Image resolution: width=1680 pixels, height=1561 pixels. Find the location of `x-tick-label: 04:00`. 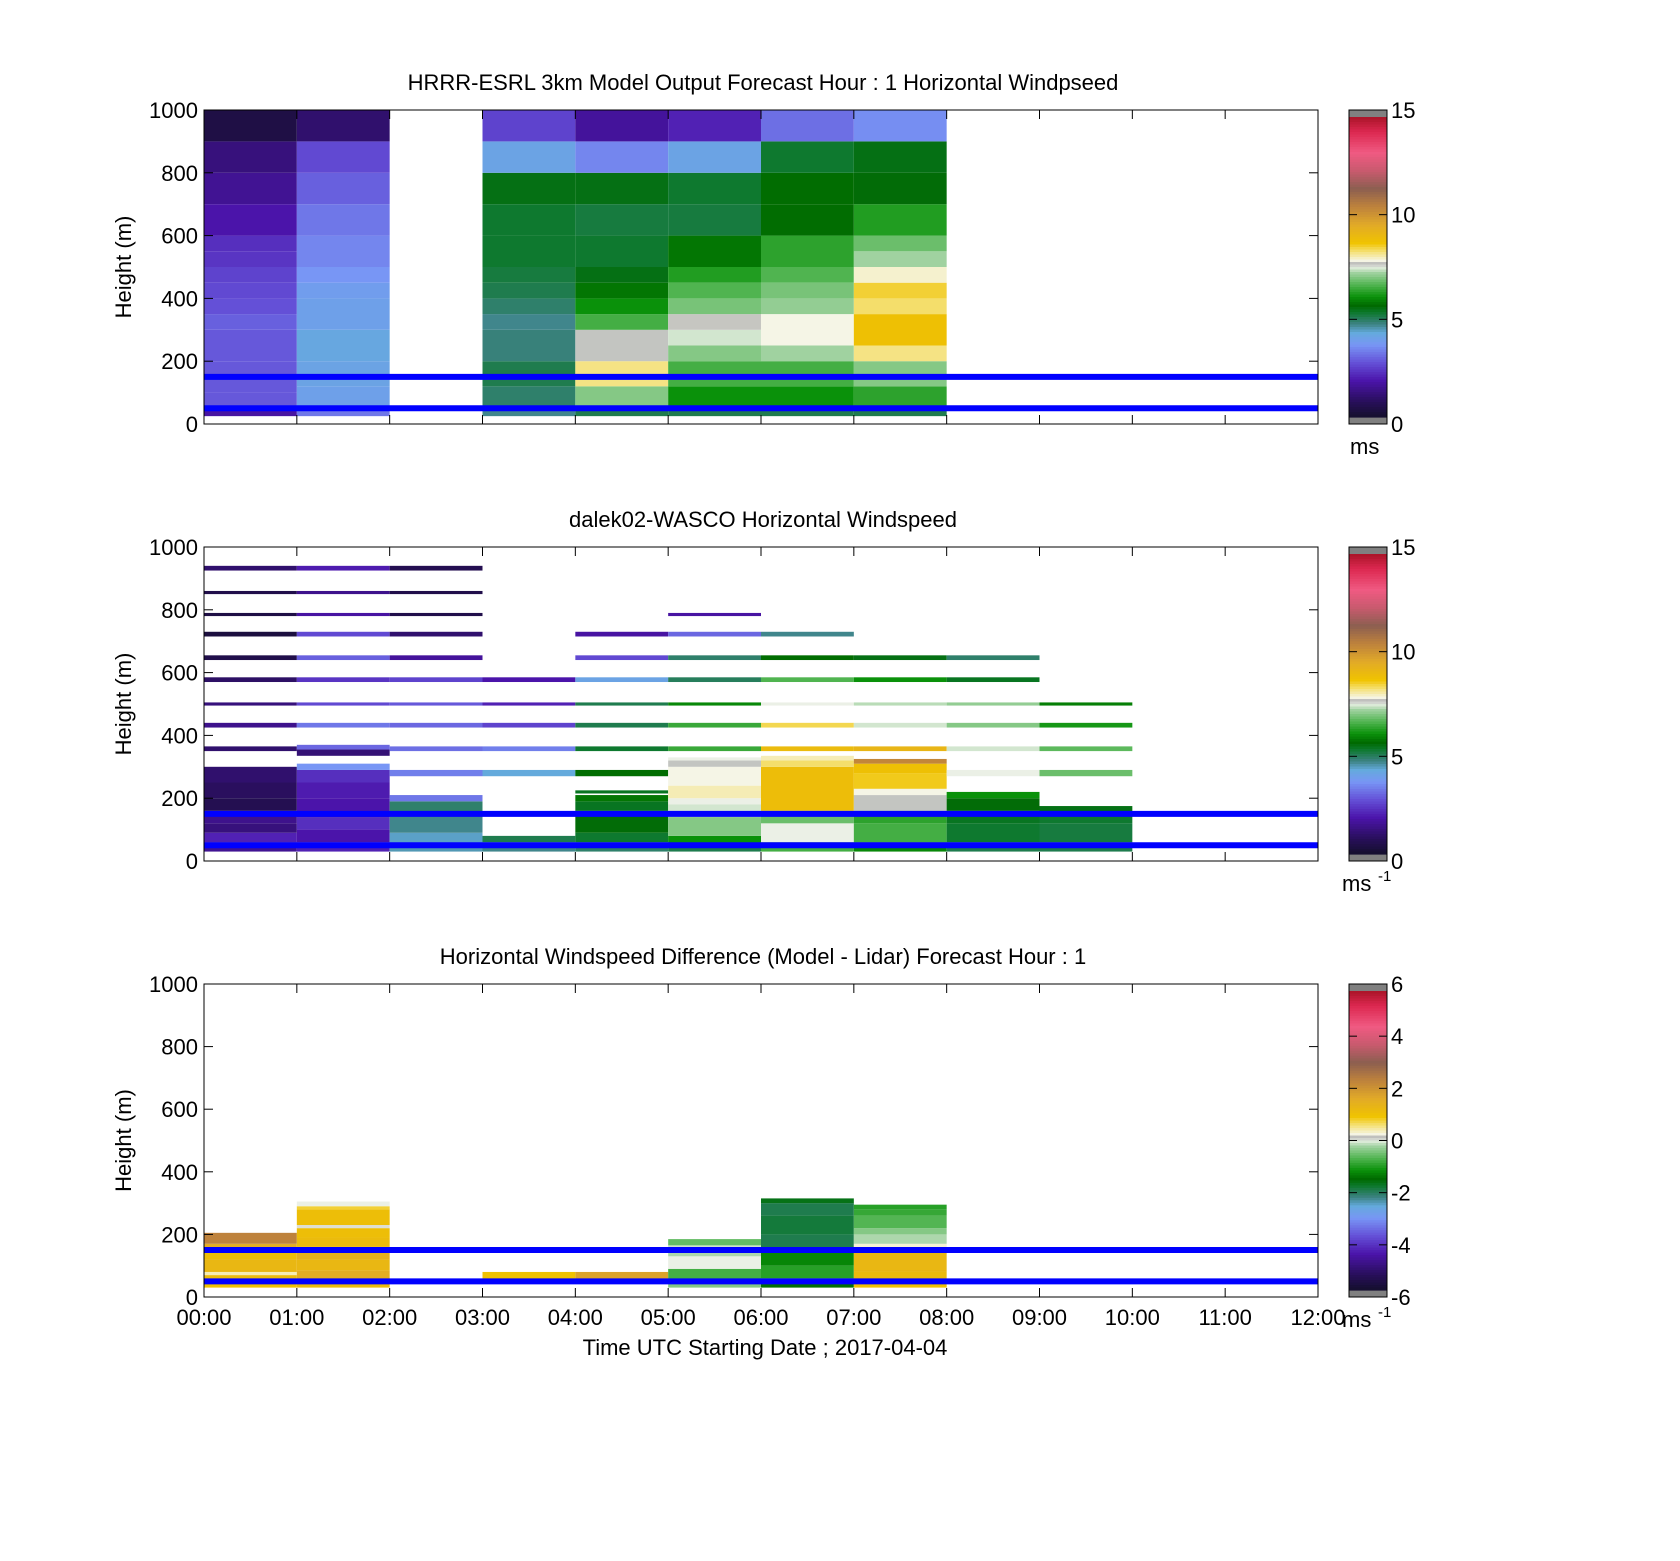

x-tick-label: 04:00 is located at coordinates (575, 1317).